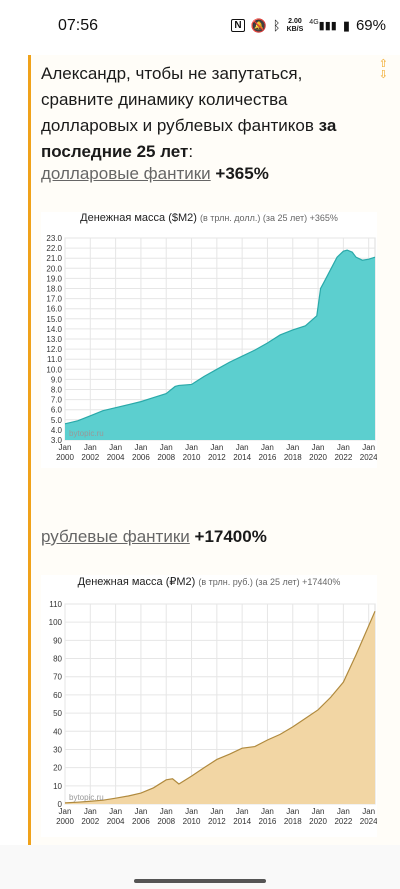 The width and height of the screenshot is (400, 889). What do you see at coordinates (90, 821) in the screenshot?
I see `x-tick-year: 2002` at bounding box center [90, 821].